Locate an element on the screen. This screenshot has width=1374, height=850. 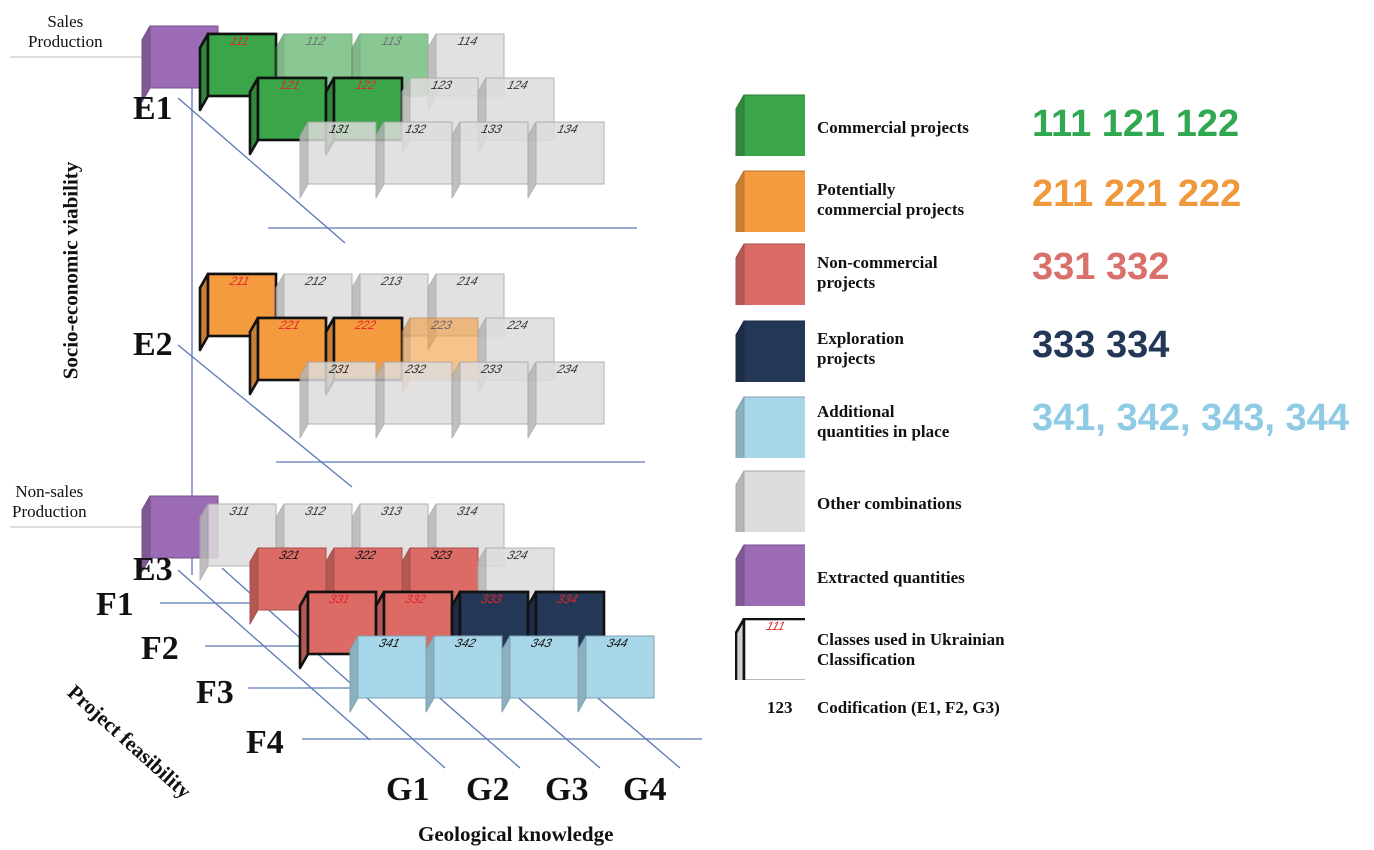
cube-code-label: 332 is located at coordinates (415, 599).